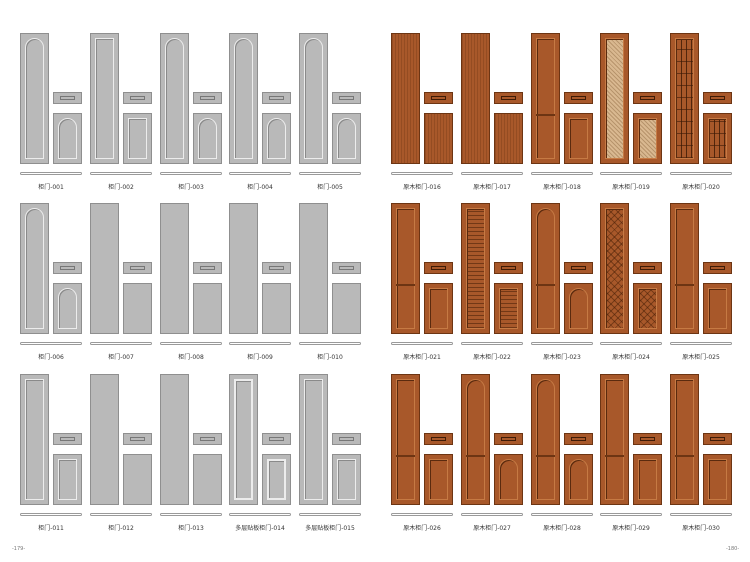  Describe the element at coordinates (562, 187) in the screenshot. I see `door-label: 原木柜门-018` at that location.